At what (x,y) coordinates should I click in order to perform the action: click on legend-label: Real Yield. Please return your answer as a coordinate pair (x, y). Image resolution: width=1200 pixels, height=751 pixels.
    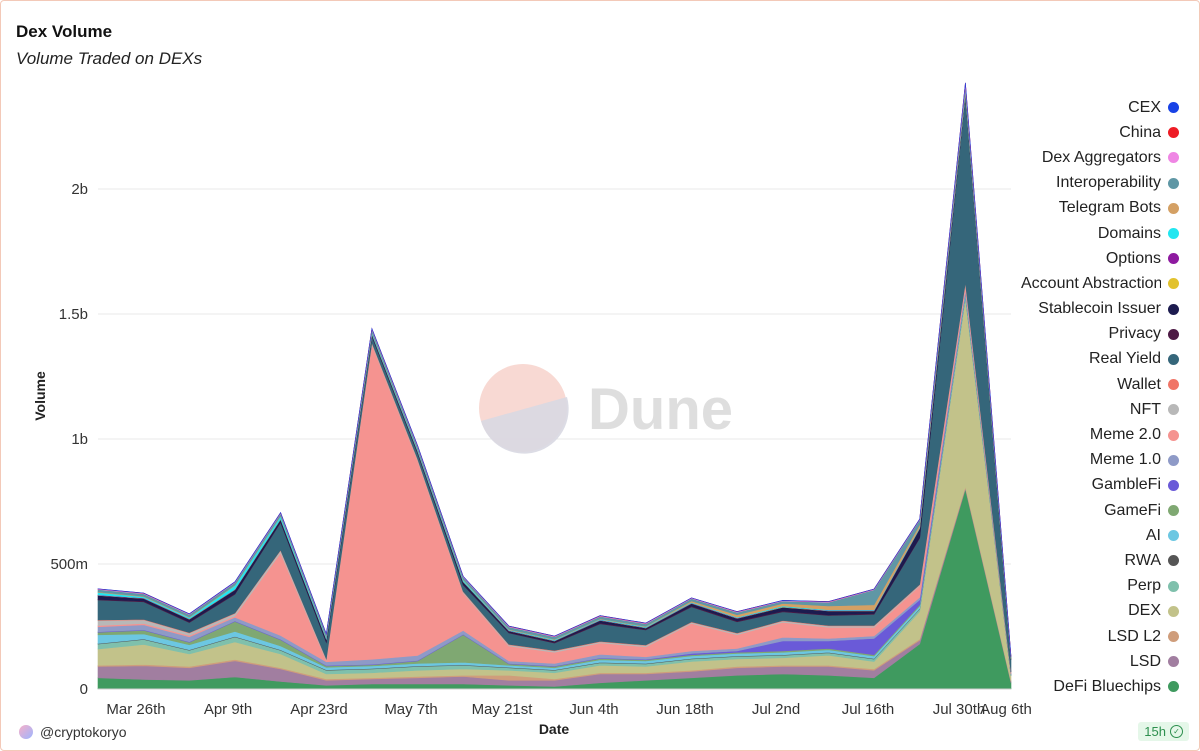
    Looking at the image, I should click on (1124, 359).